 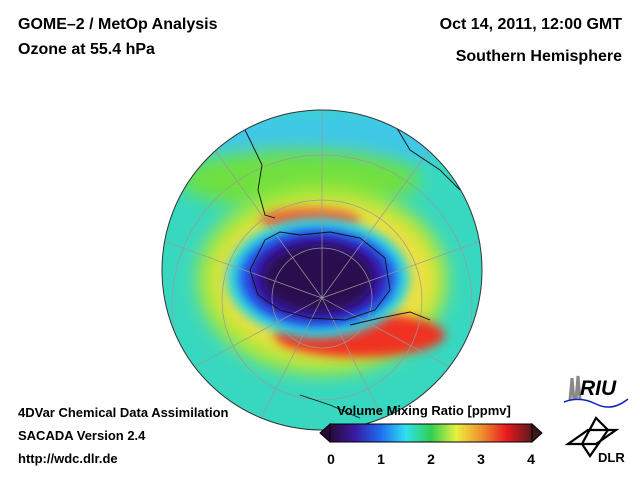 What do you see at coordinates (118, 24) in the screenshot?
I see `title-line1: GOME–2 / MetOp Analysis` at bounding box center [118, 24].